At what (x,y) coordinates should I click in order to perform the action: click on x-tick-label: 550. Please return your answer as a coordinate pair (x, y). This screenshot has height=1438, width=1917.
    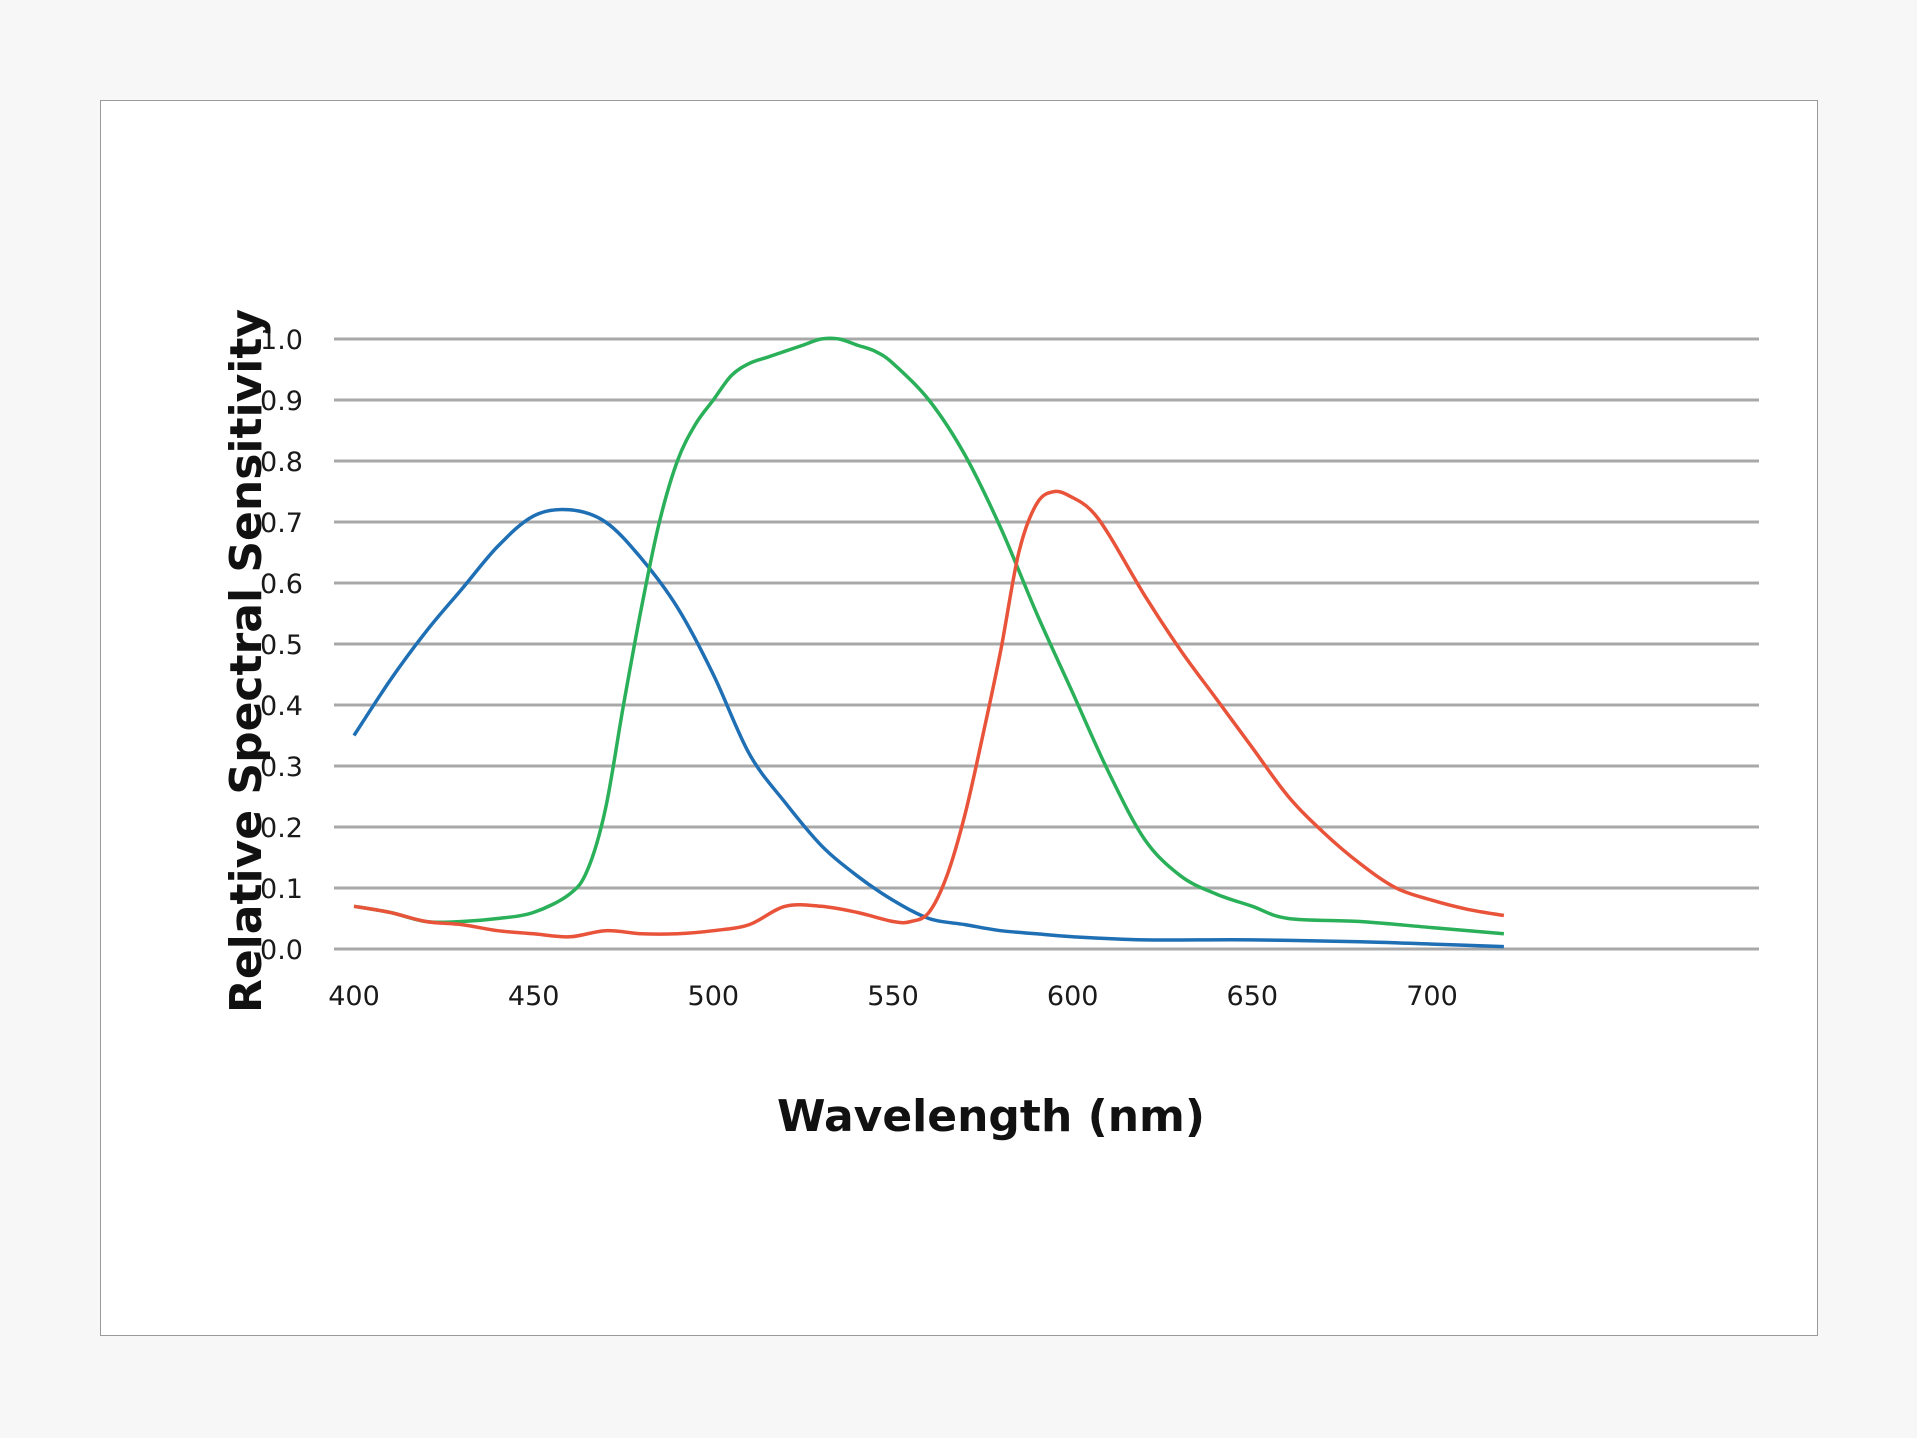
    Looking at the image, I should click on (893, 996).